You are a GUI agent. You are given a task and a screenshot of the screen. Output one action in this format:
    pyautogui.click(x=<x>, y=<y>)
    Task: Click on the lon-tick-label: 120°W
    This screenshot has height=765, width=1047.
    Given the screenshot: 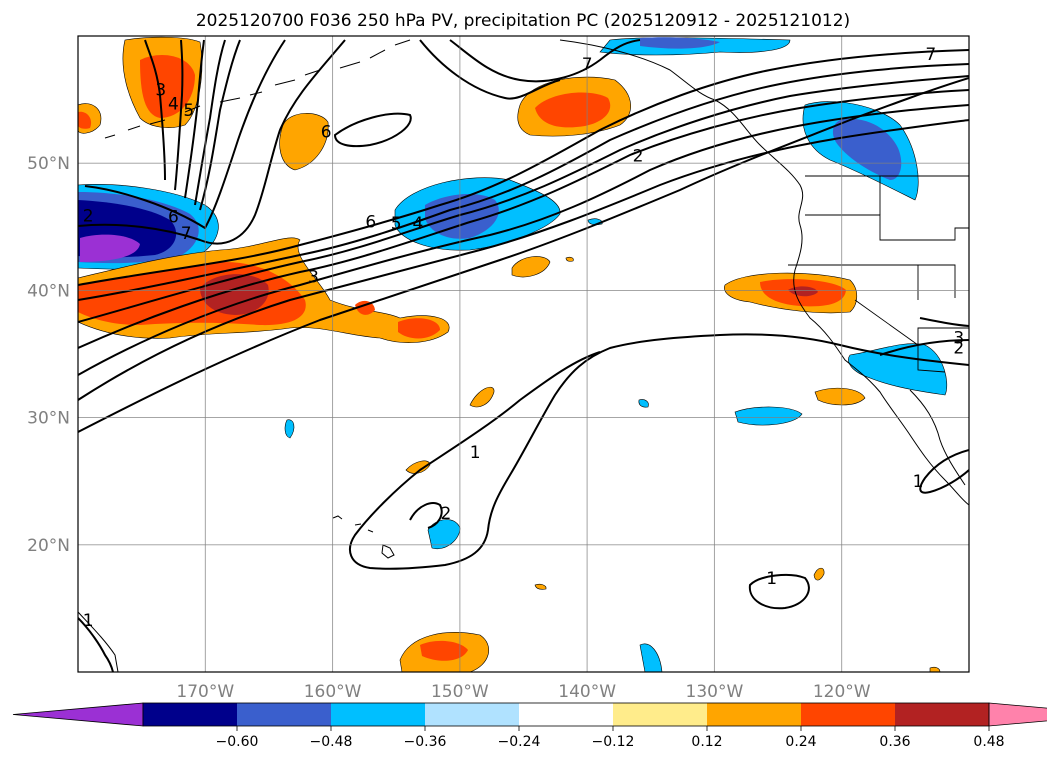 What is the action you would take?
    pyautogui.click(x=842, y=692)
    